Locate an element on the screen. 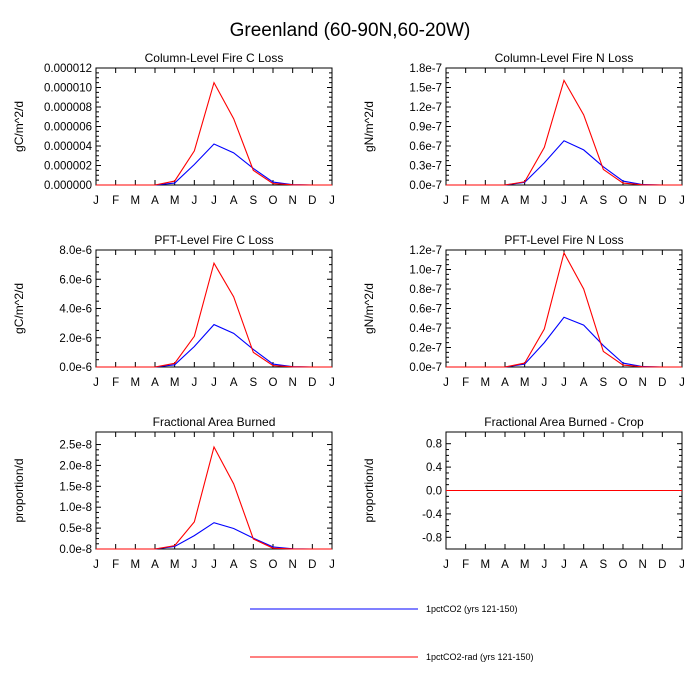 The height and width of the screenshot is (700, 700). y-tick-label: 0.4 is located at coordinates (434, 468).